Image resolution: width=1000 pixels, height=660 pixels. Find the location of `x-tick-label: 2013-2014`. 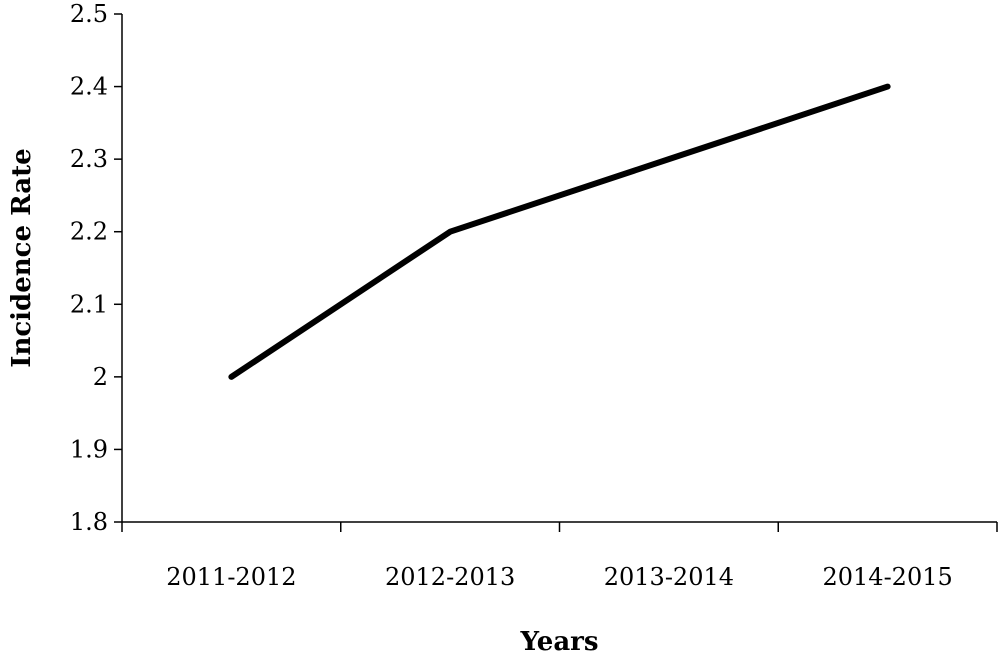

x-tick-label: 2013-2014 is located at coordinates (669, 577).